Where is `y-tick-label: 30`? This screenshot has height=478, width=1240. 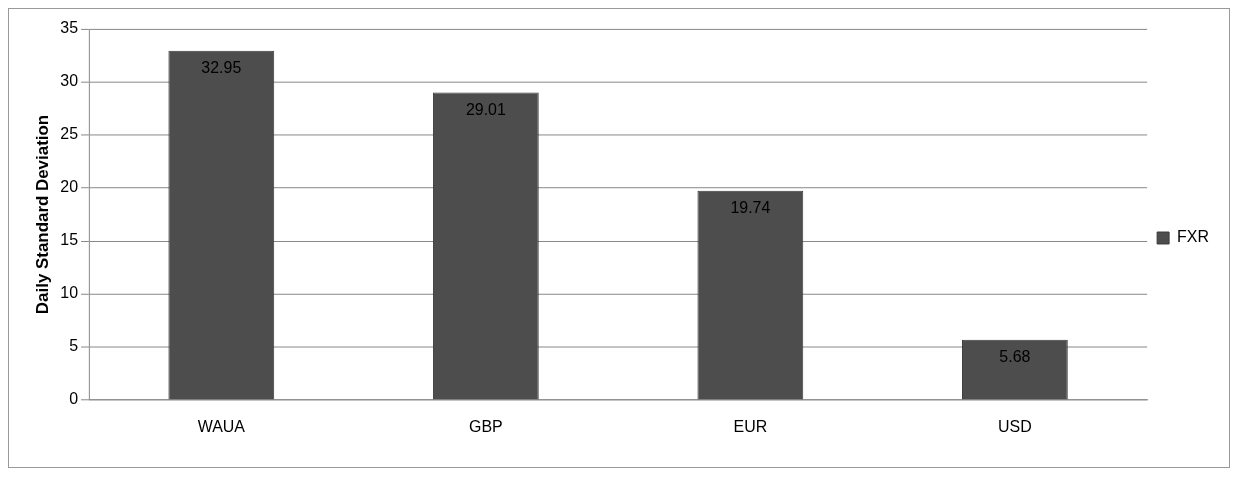 y-tick-label: 30 is located at coordinates (69, 81).